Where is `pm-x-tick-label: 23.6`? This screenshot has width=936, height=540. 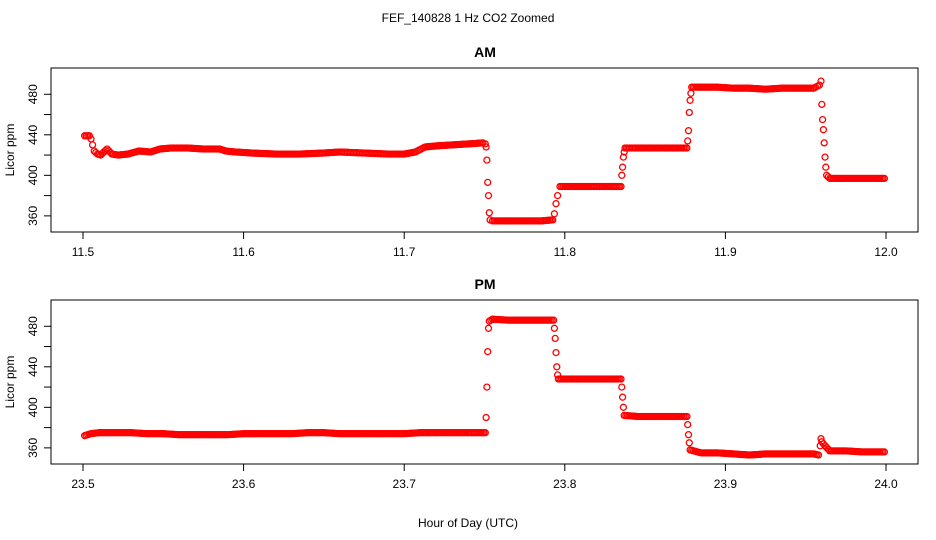
pm-x-tick-label: 23.6 is located at coordinates (244, 484).